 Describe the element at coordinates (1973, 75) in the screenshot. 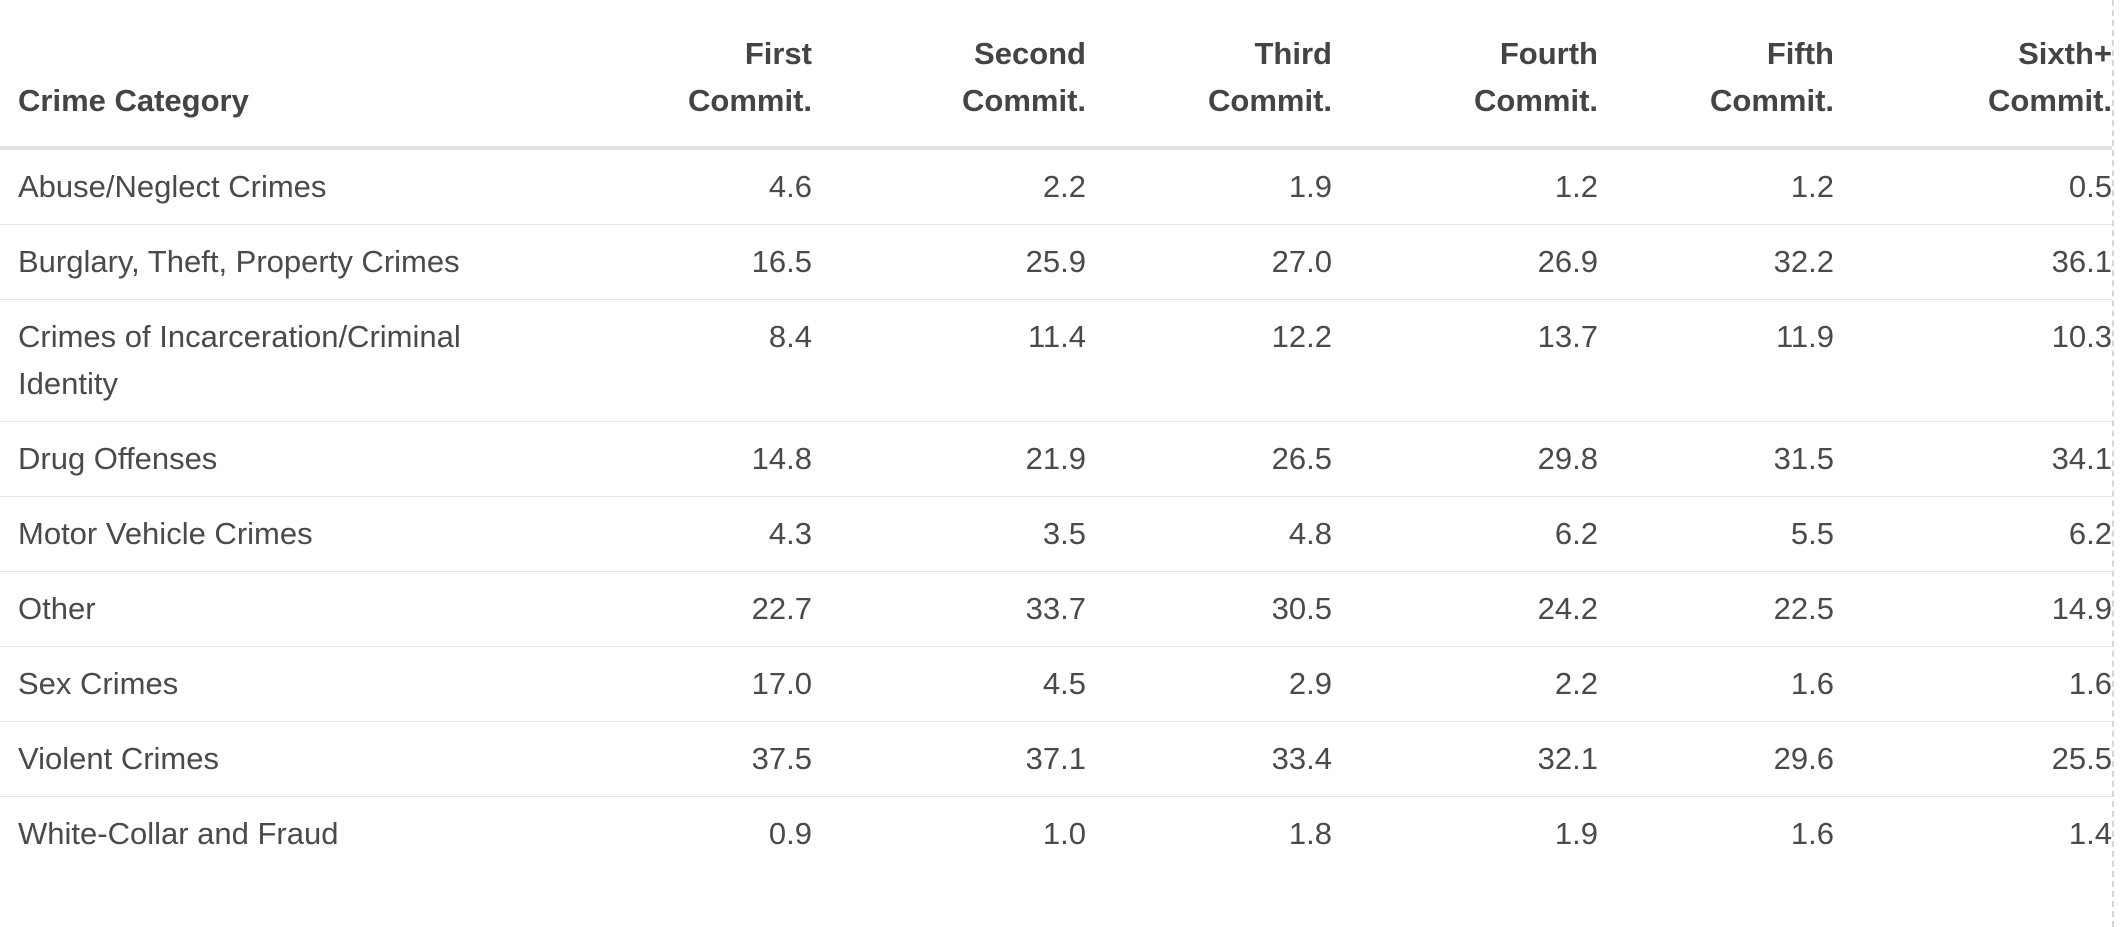

I see `column-header-sixth-plus-commit: Sixth+ Commit.` at that location.